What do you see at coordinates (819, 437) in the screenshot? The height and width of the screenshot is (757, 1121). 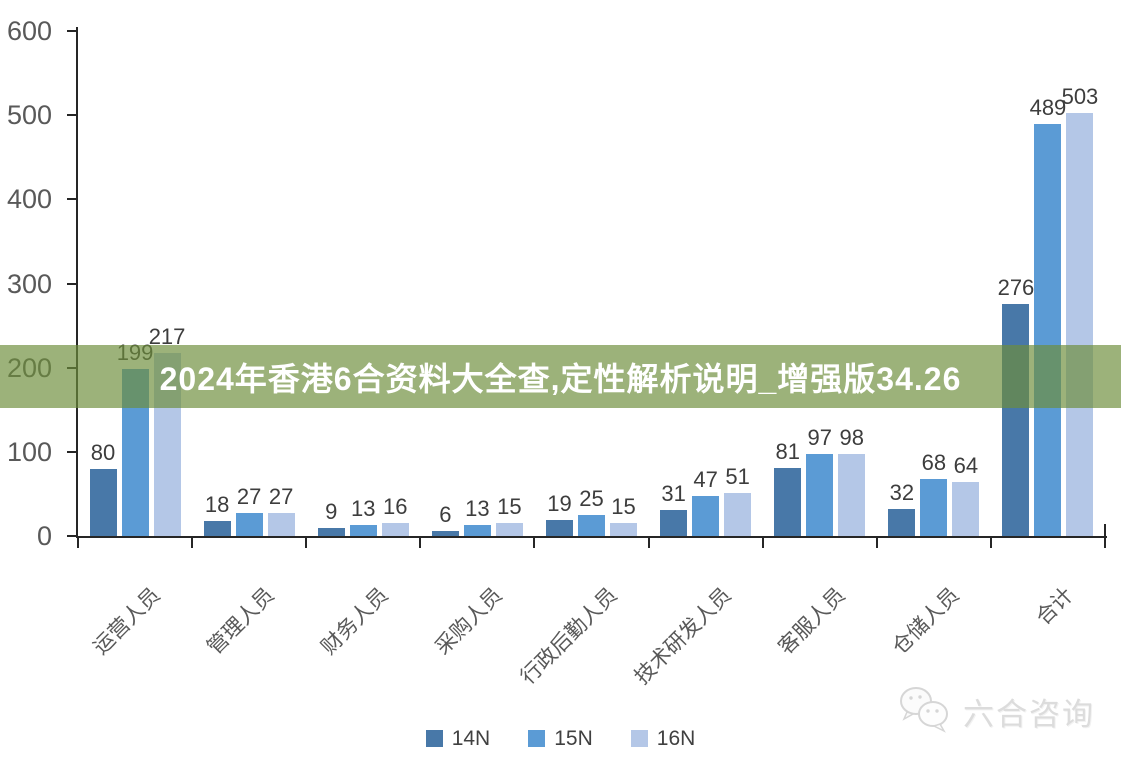 I see `data-label: 97` at bounding box center [819, 437].